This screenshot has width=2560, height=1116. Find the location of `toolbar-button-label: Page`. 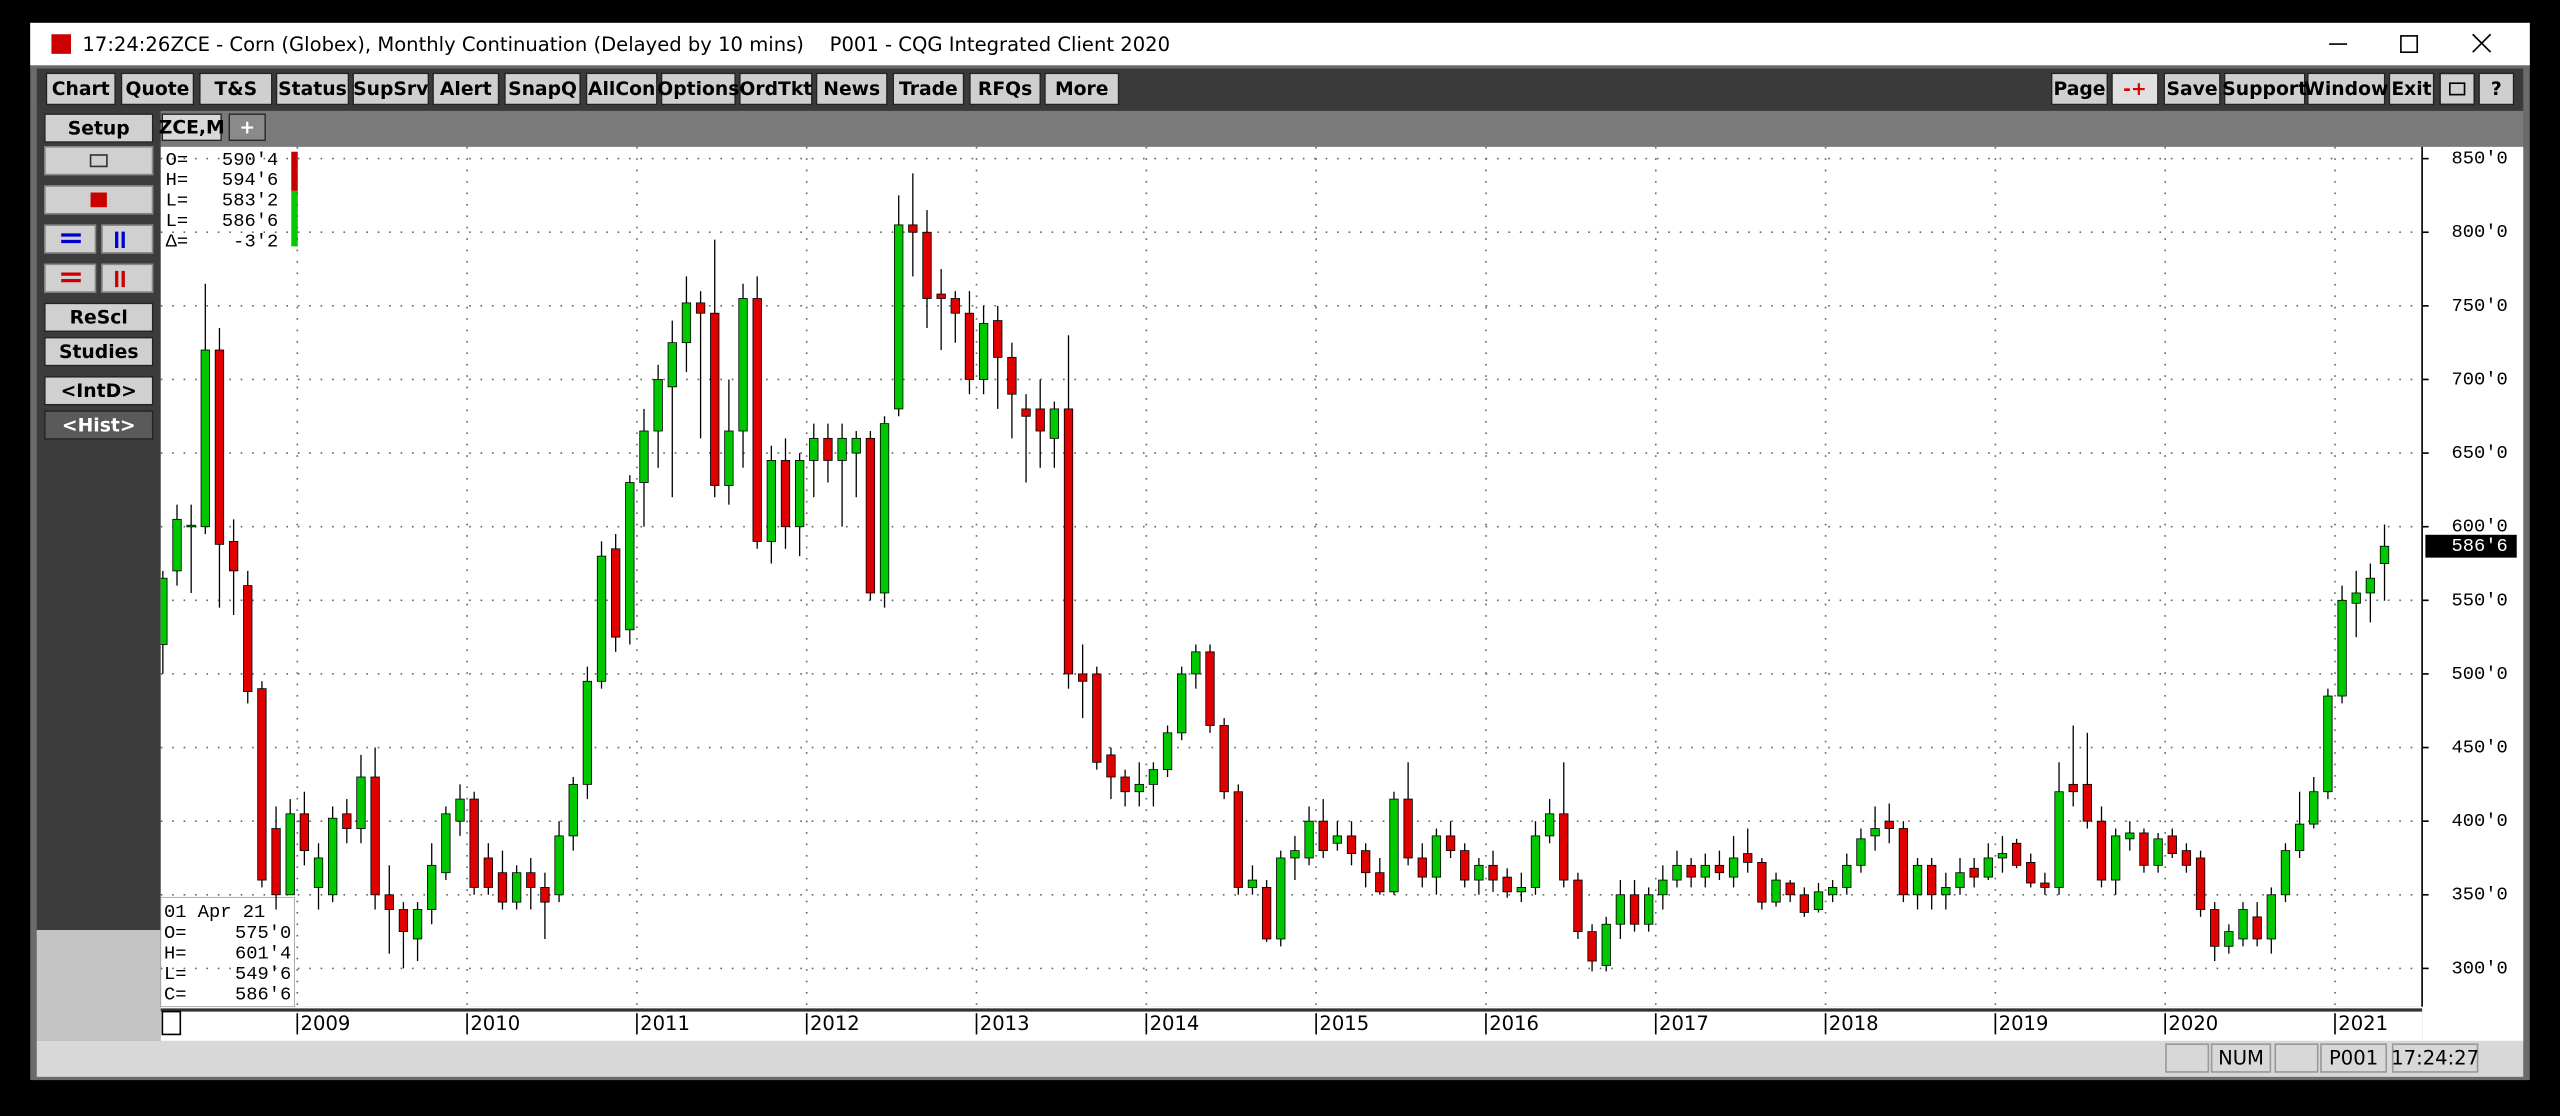

toolbar-button-label: Page is located at coordinates (2079, 89).